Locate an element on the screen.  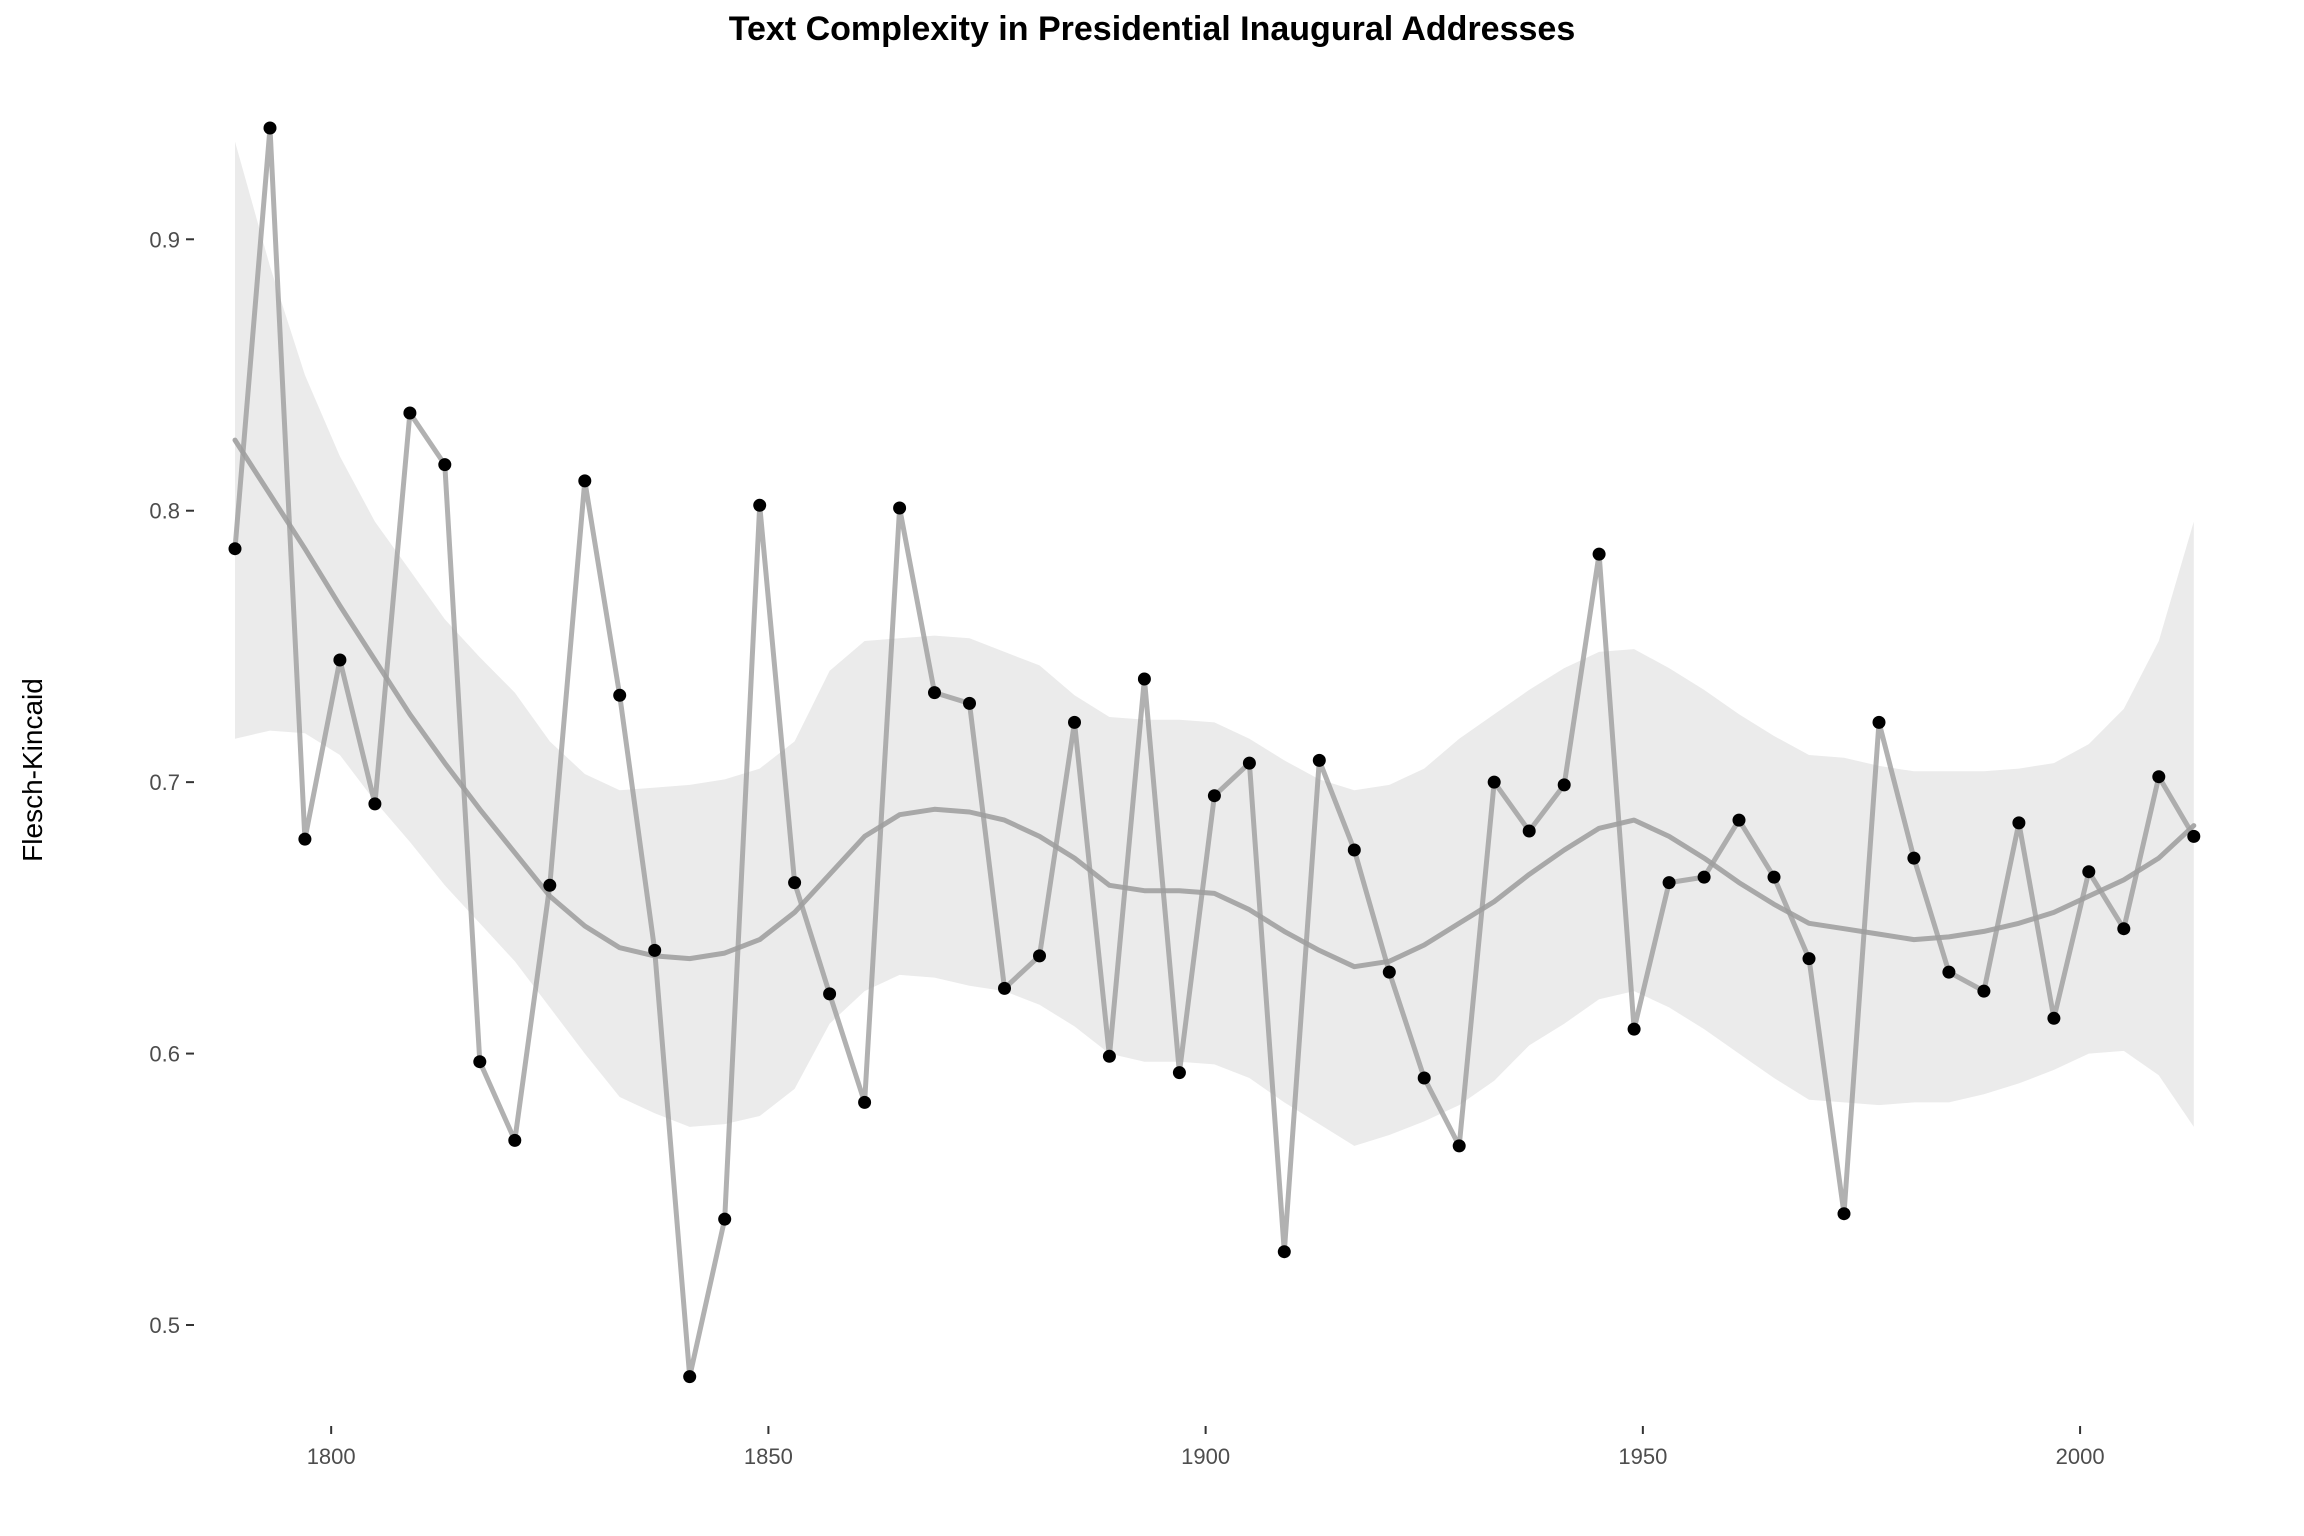
y-tick-label: 0.7 is located at coordinates (164, 782).